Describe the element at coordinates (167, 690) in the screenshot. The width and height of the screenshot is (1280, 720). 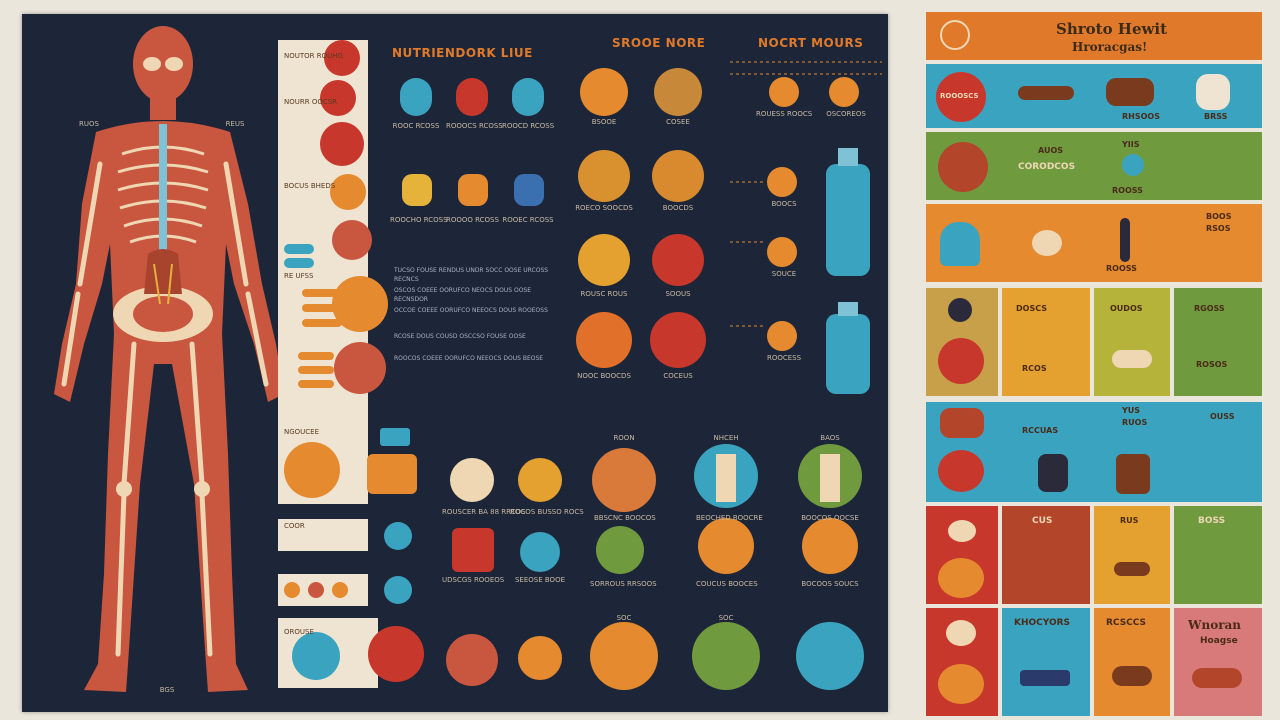
I see `figure-label: BGS` at that location.